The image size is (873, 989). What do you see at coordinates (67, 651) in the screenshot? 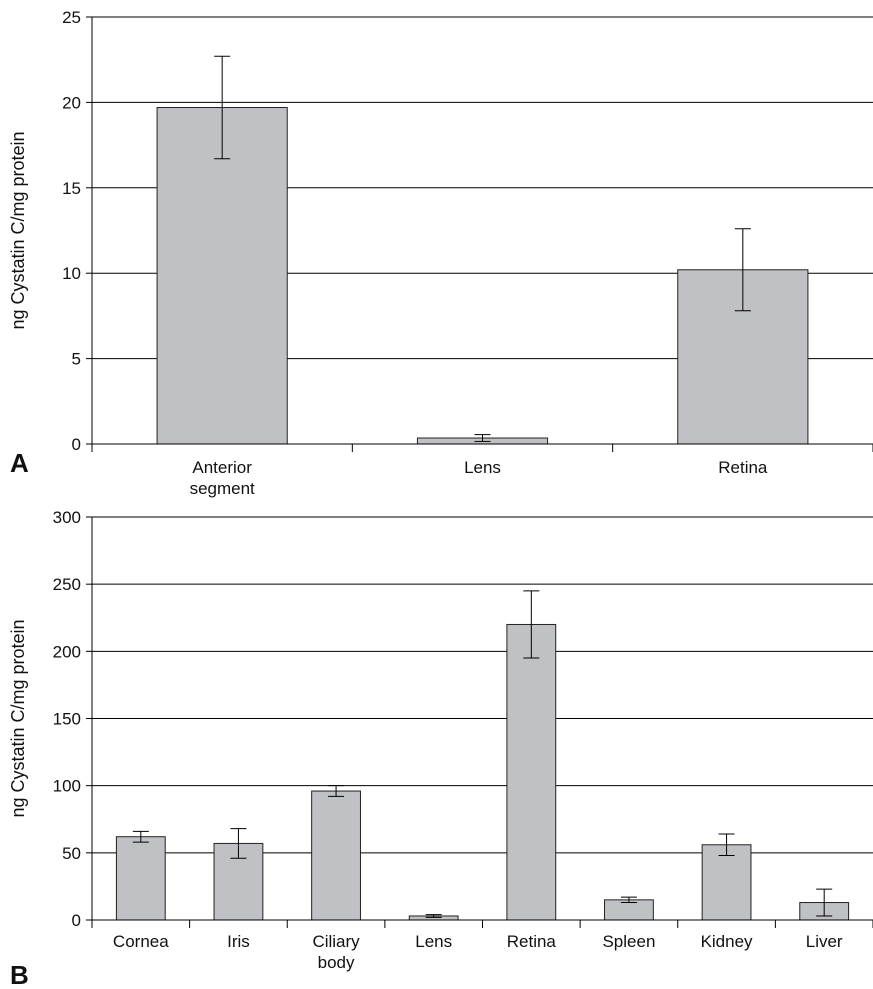
I see `y-tick-label: 200` at bounding box center [67, 651].